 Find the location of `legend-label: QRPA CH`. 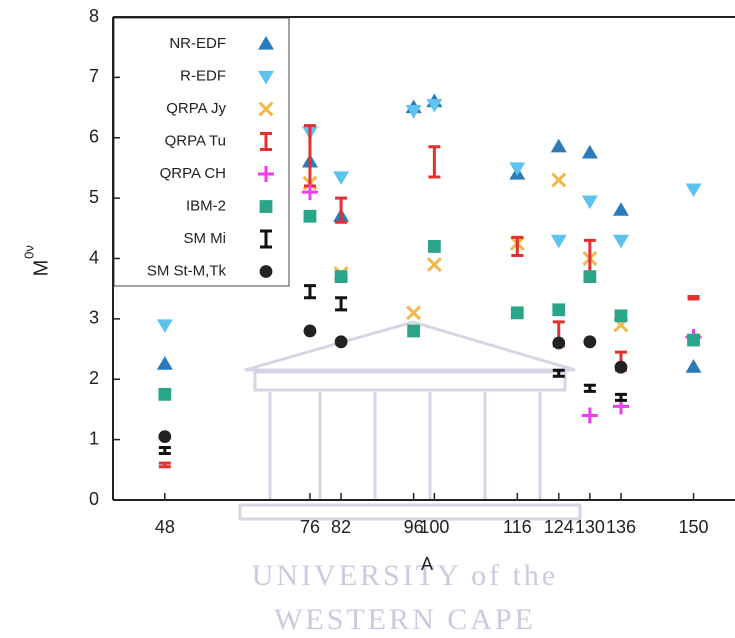

legend-label: QRPA CH is located at coordinates (193, 173).